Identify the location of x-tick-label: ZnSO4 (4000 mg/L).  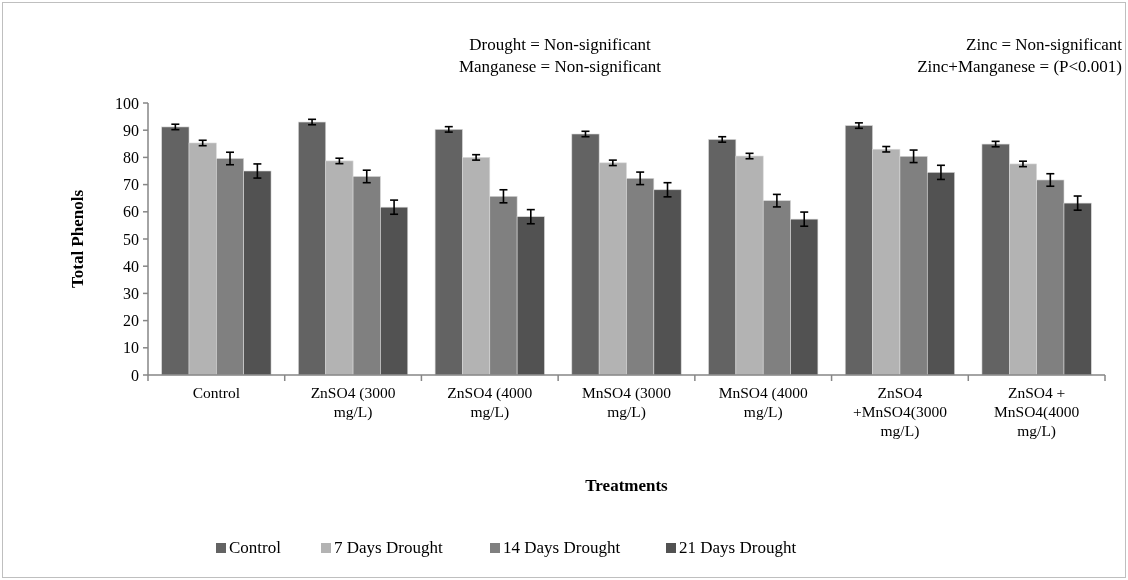
(490, 402).